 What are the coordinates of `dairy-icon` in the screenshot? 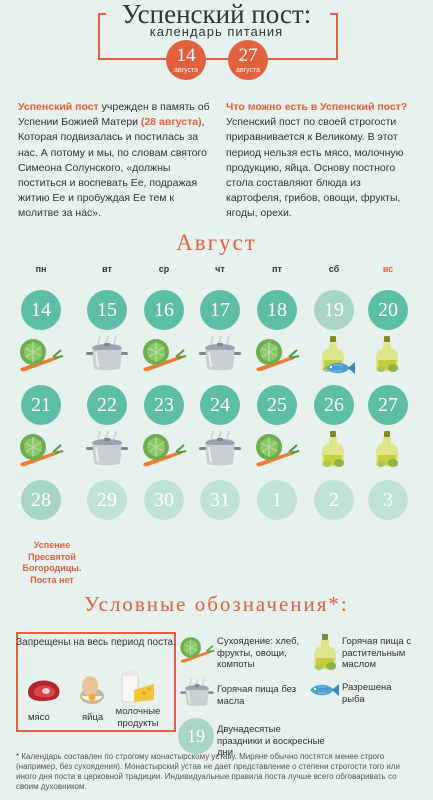 It's located at (138, 687).